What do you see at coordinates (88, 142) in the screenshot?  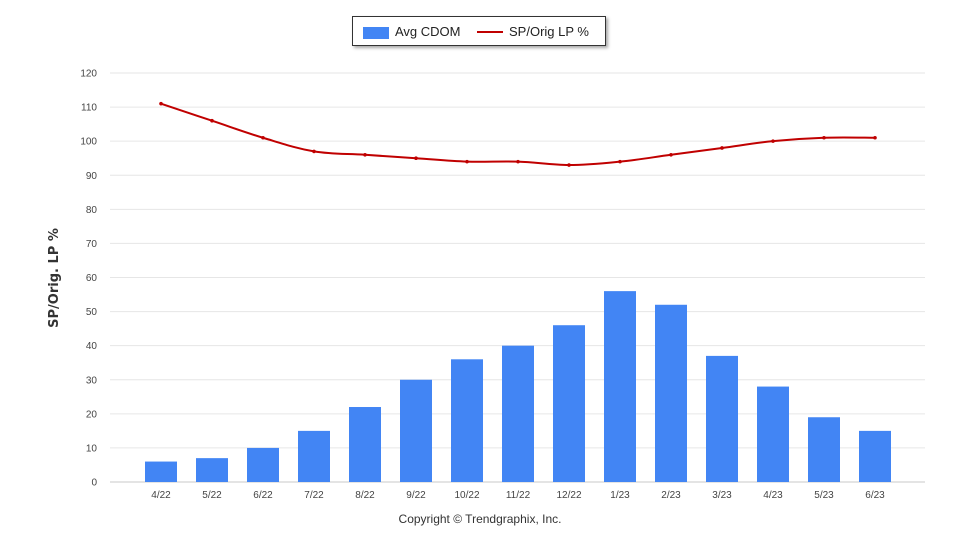 I see `y-tick-label: 100` at bounding box center [88, 142].